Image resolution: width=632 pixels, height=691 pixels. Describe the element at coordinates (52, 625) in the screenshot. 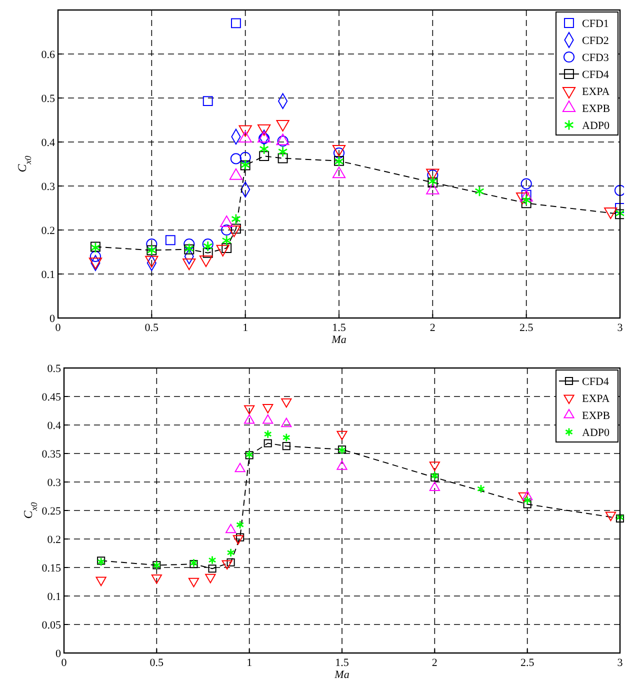

I see `y-tick-label: 0.05` at that location.